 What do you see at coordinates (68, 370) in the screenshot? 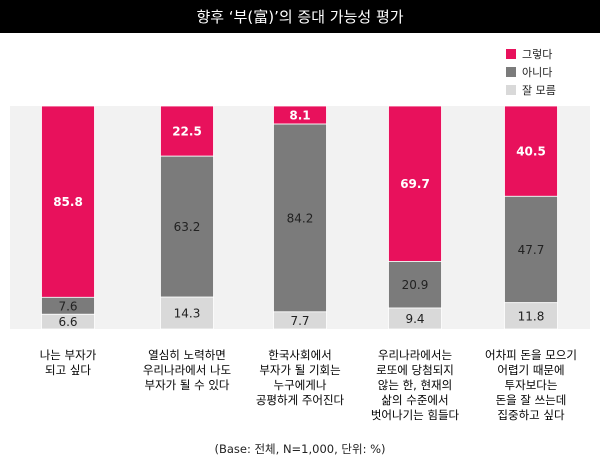
I see `category-label-1-line-2: 되고 싶다` at bounding box center [68, 370].